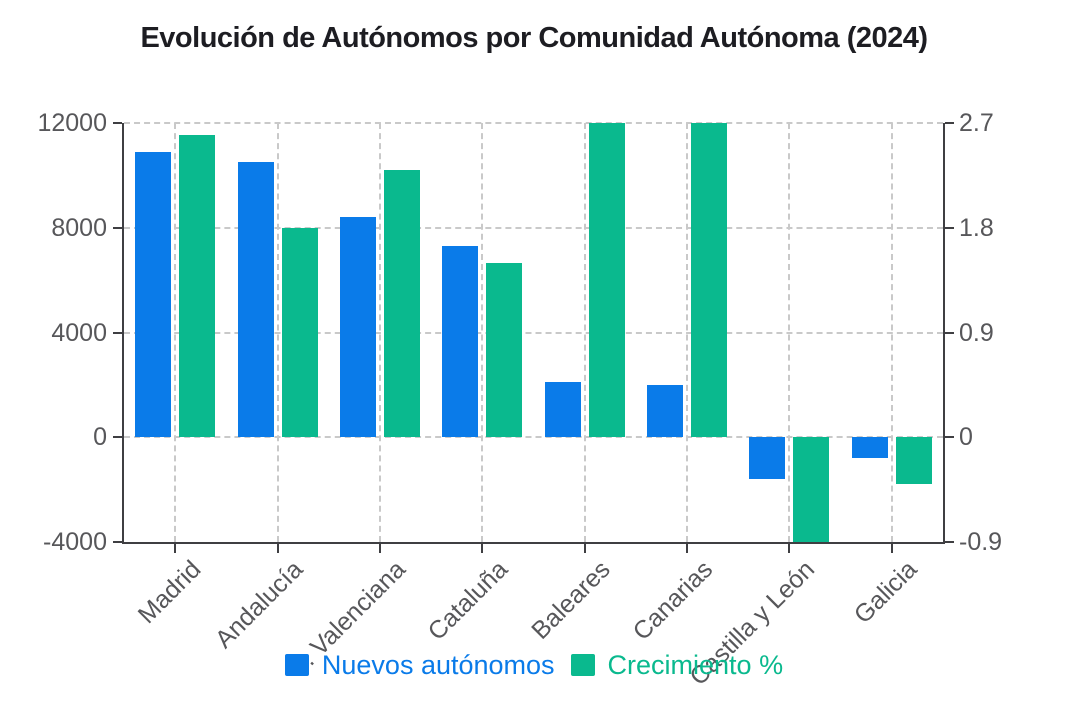 This screenshot has height=712, width=1068. What do you see at coordinates (976, 123) in the screenshot?
I see `y-axis-right-tick-label: 2.7` at bounding box center [976, 123].